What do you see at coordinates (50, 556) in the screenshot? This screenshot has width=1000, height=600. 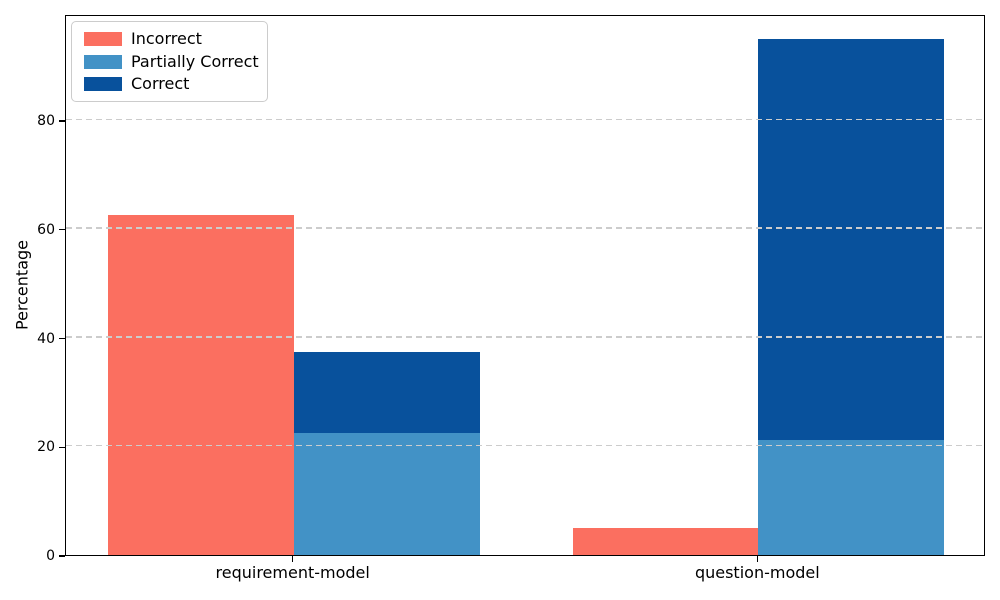 I see `ytick-label-0: 0` at bounding box center [50, 556].